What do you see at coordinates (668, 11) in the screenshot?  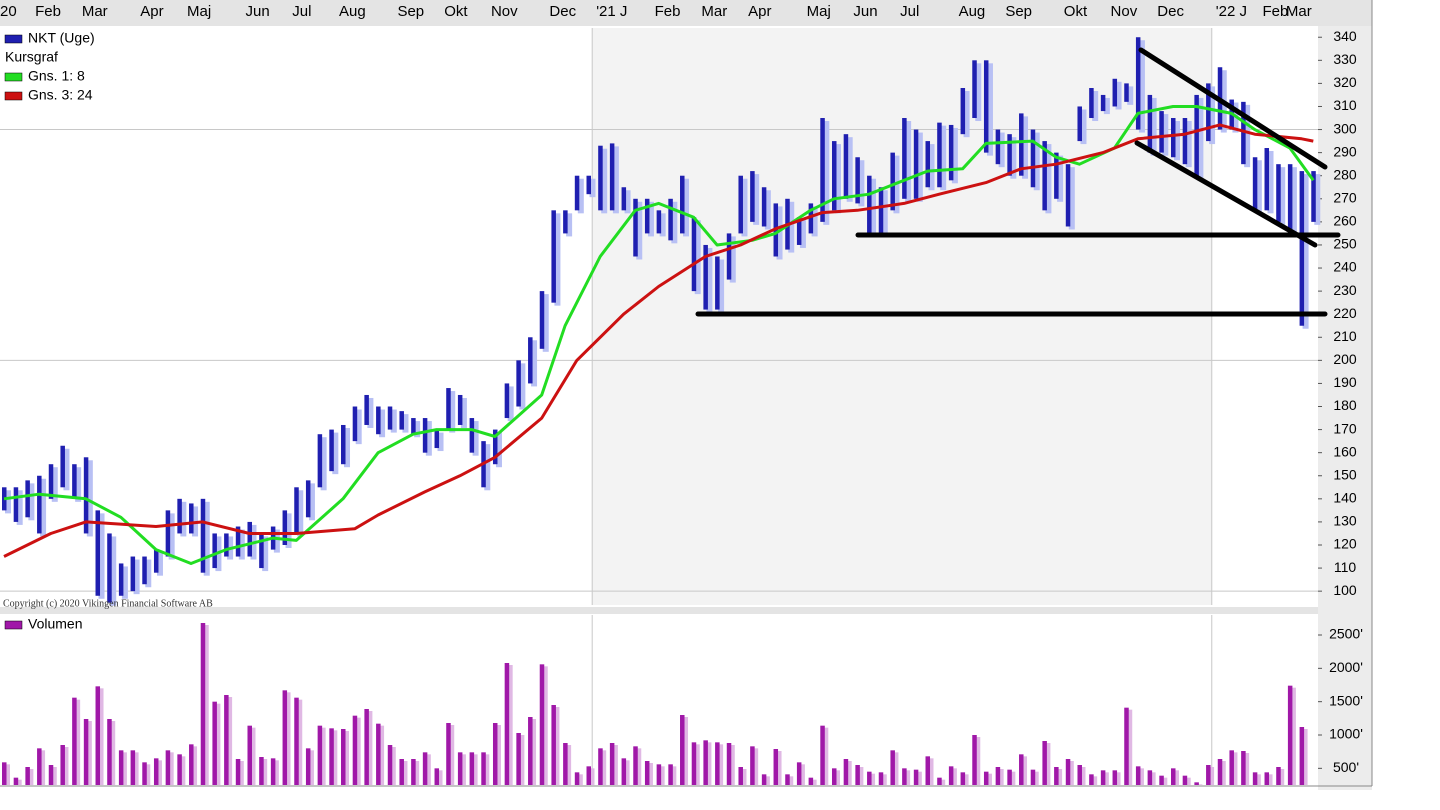 I see `x-tick-label: Feb` at bounding box center [668, 11].